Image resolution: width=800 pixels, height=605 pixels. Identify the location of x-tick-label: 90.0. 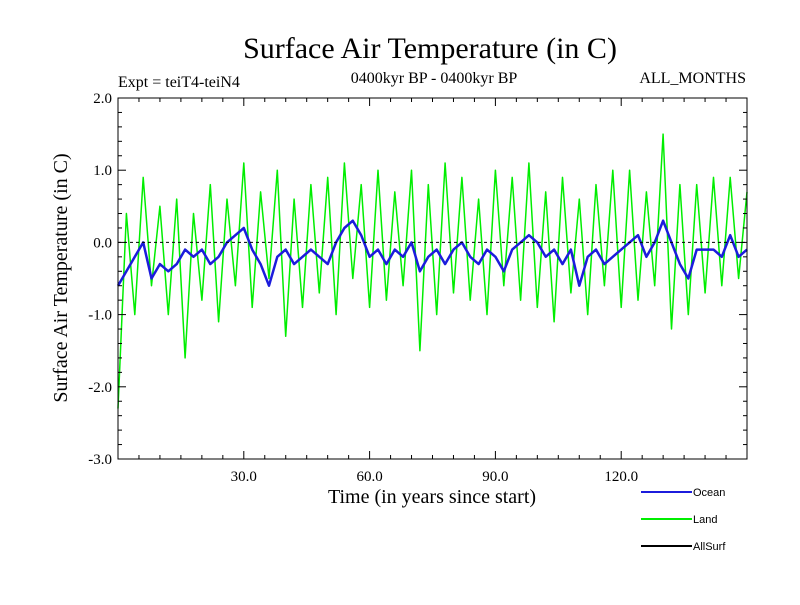
(495, 477).